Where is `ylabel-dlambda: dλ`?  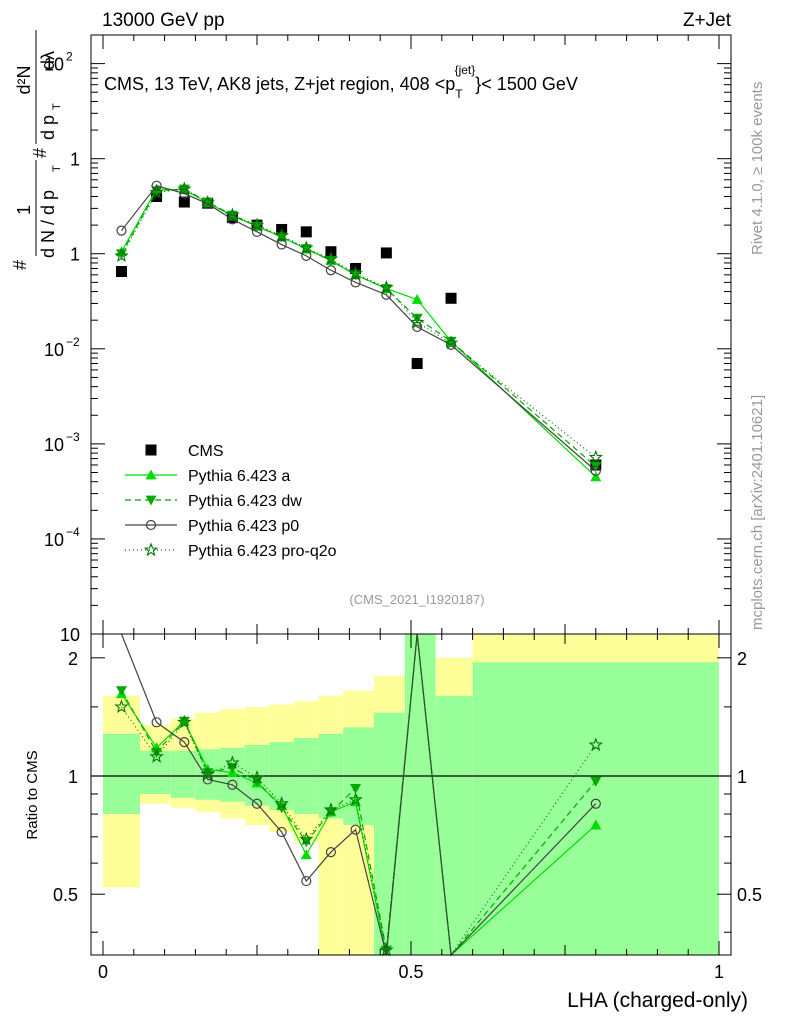
ylabel-dlambda: dλ is located at coordinates (48, 60).